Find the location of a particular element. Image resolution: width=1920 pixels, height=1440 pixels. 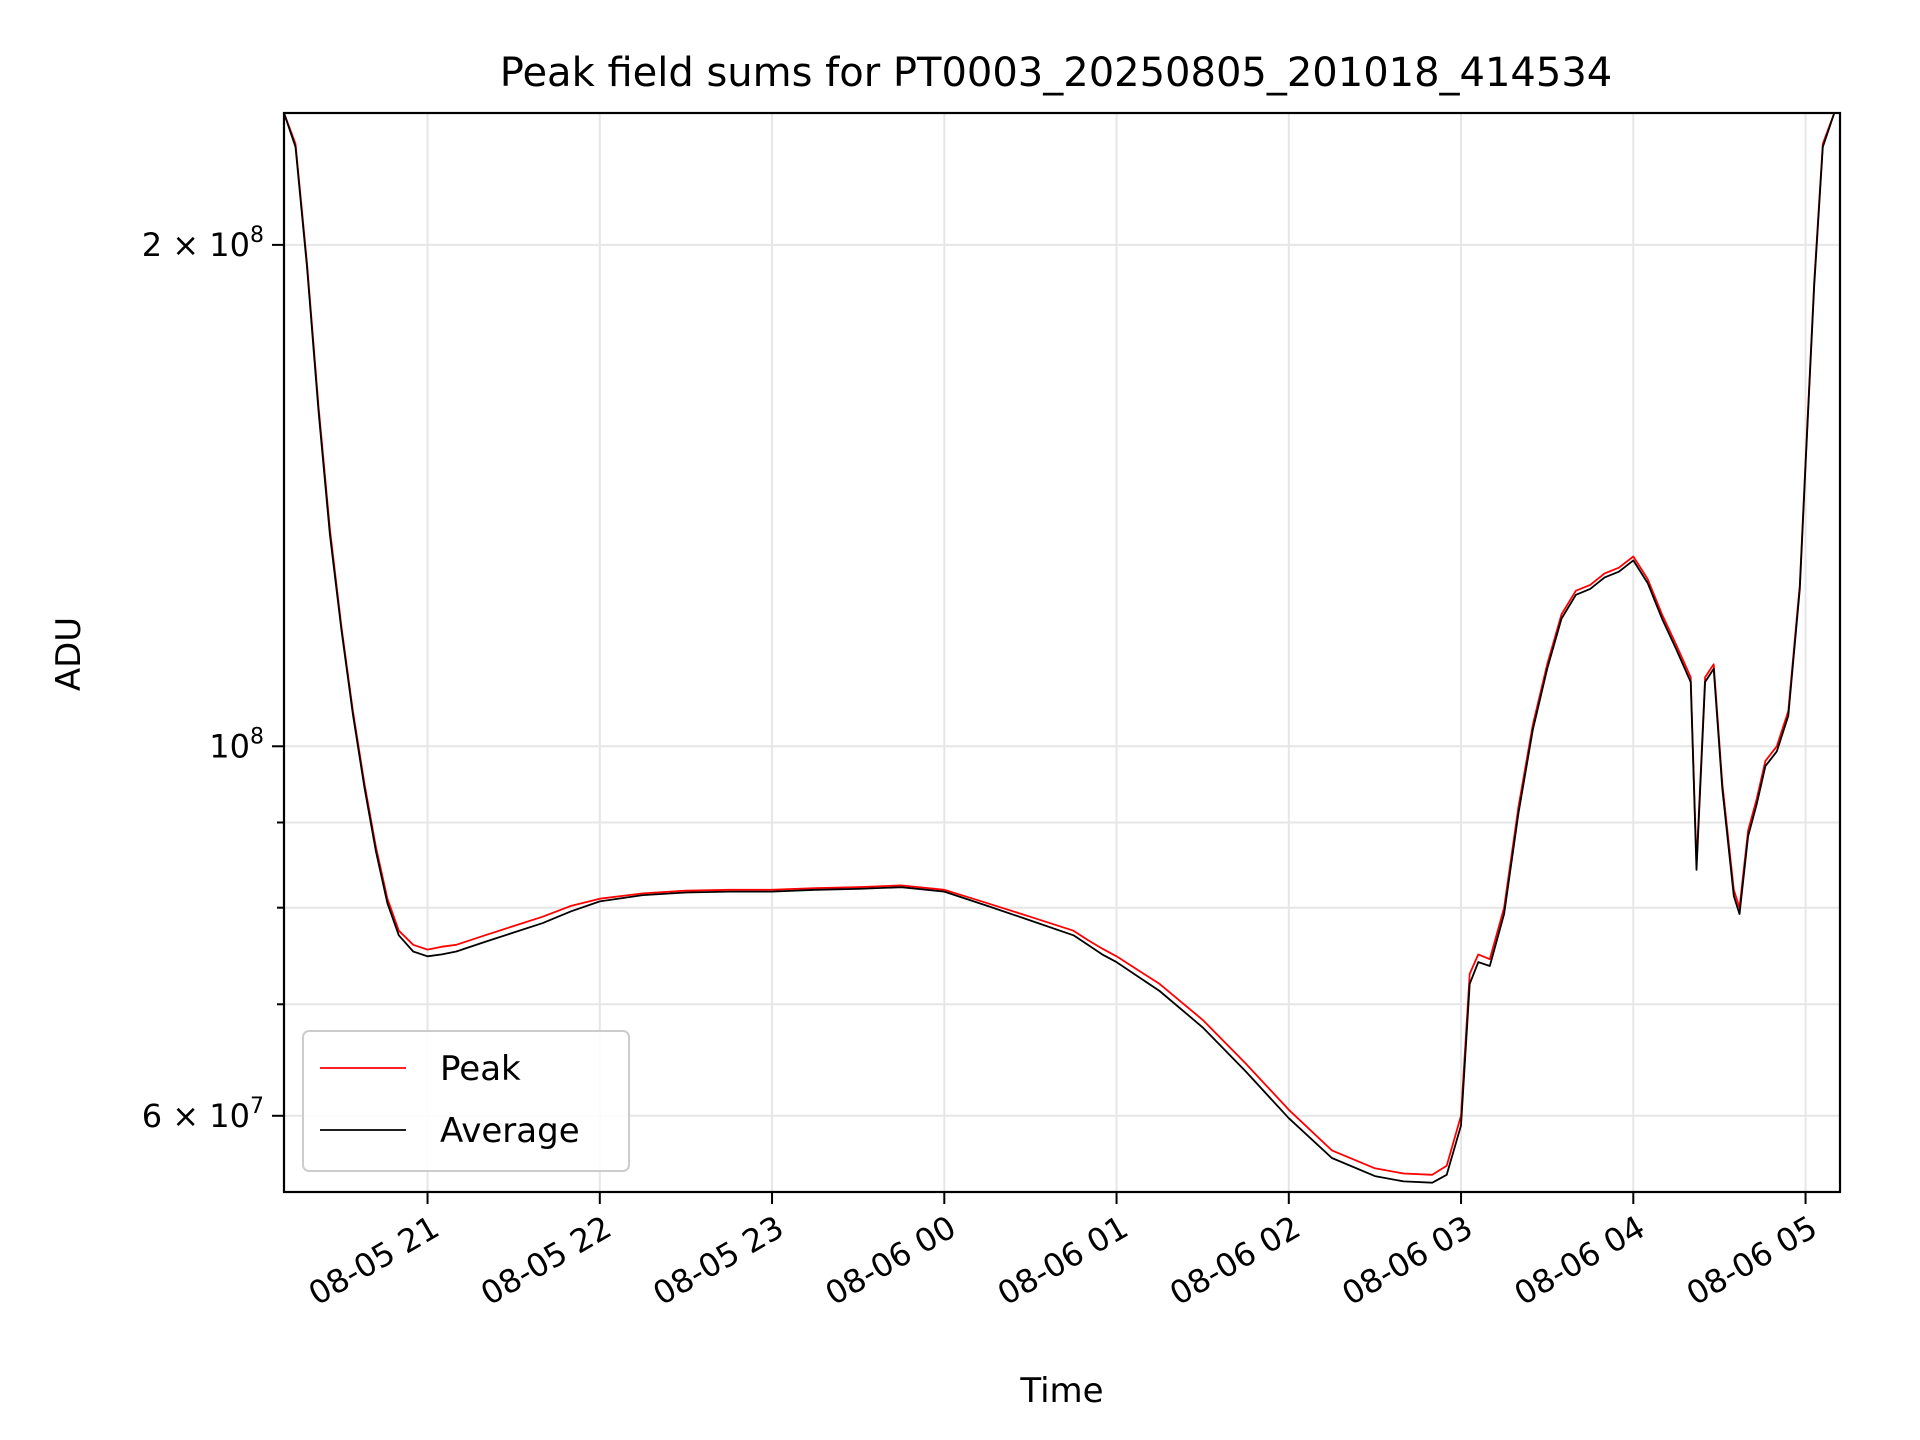

x-tick-label: 08-05 21 is located at coordinates (374, 1260).